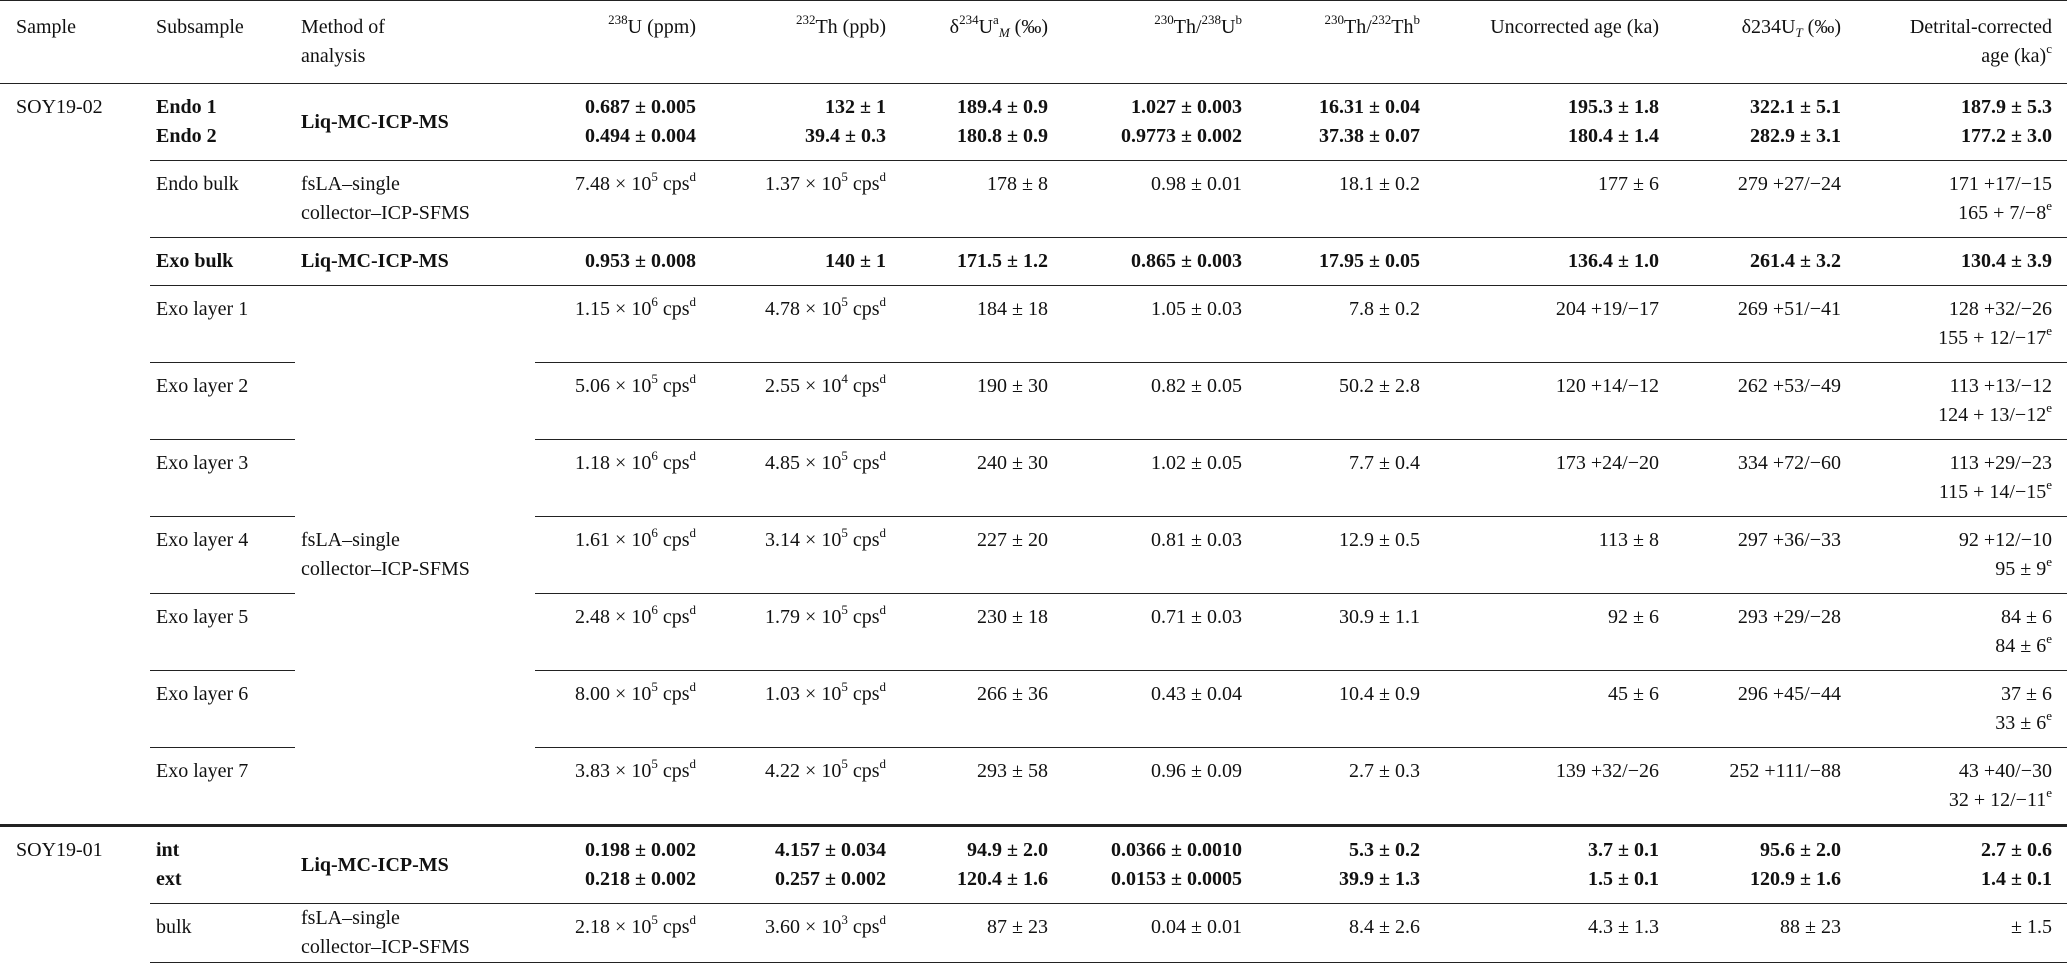 This screenshot has width=2067, height=976. What do you see at coordinates (971, 933) in the screenshot?
I see `value-cell: 87 ± 23` at bounding box center [971, 933].